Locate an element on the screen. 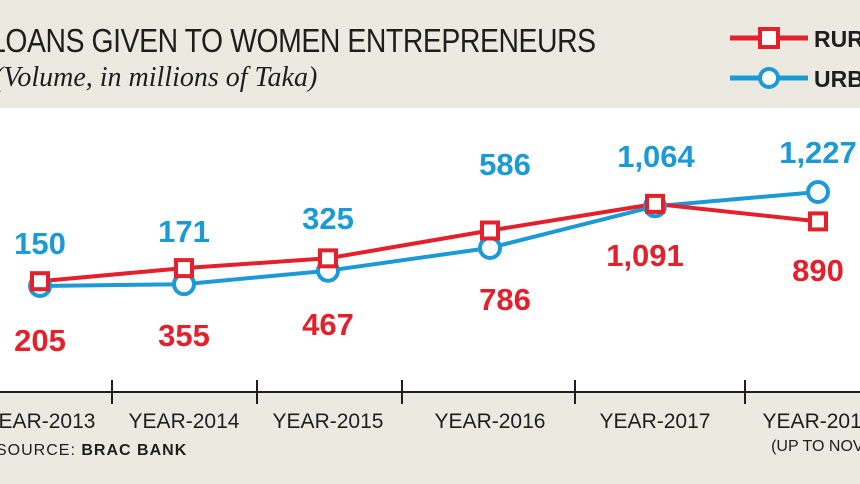 The image size is (860, 484). data-label-urban-year-2017: 1,064 is located at coordinates (656, 156).